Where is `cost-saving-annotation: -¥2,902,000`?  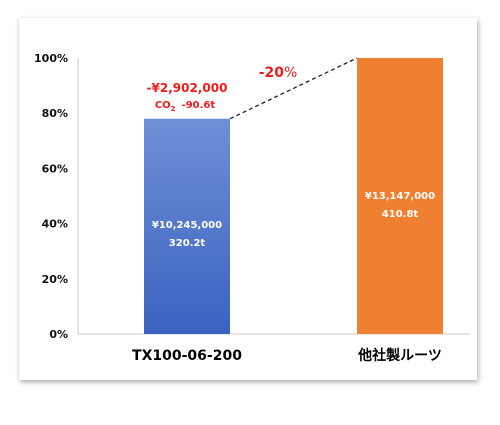
cost-saving-annotation: -¥2,902,000 is located at coordinates (187, 88).